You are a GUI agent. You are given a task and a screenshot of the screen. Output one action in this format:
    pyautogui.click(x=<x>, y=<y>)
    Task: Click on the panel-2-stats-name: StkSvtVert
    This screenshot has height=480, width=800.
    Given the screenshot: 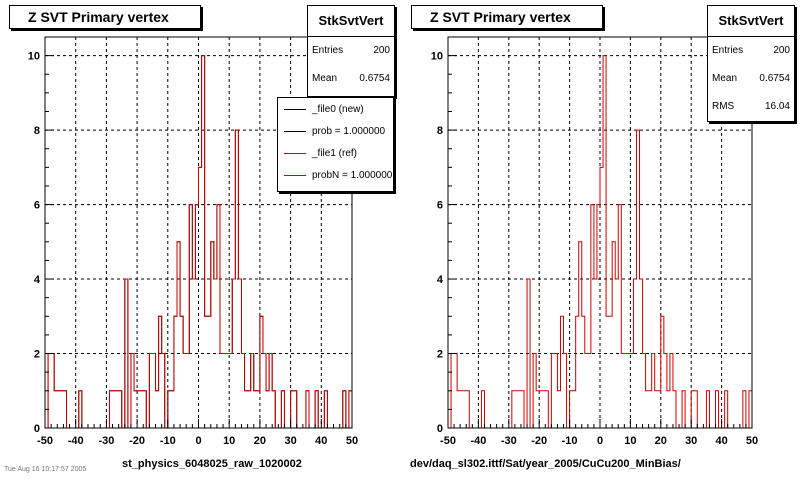 What is the action you would take?
    pyautogui.click(x=751, y=21)
    